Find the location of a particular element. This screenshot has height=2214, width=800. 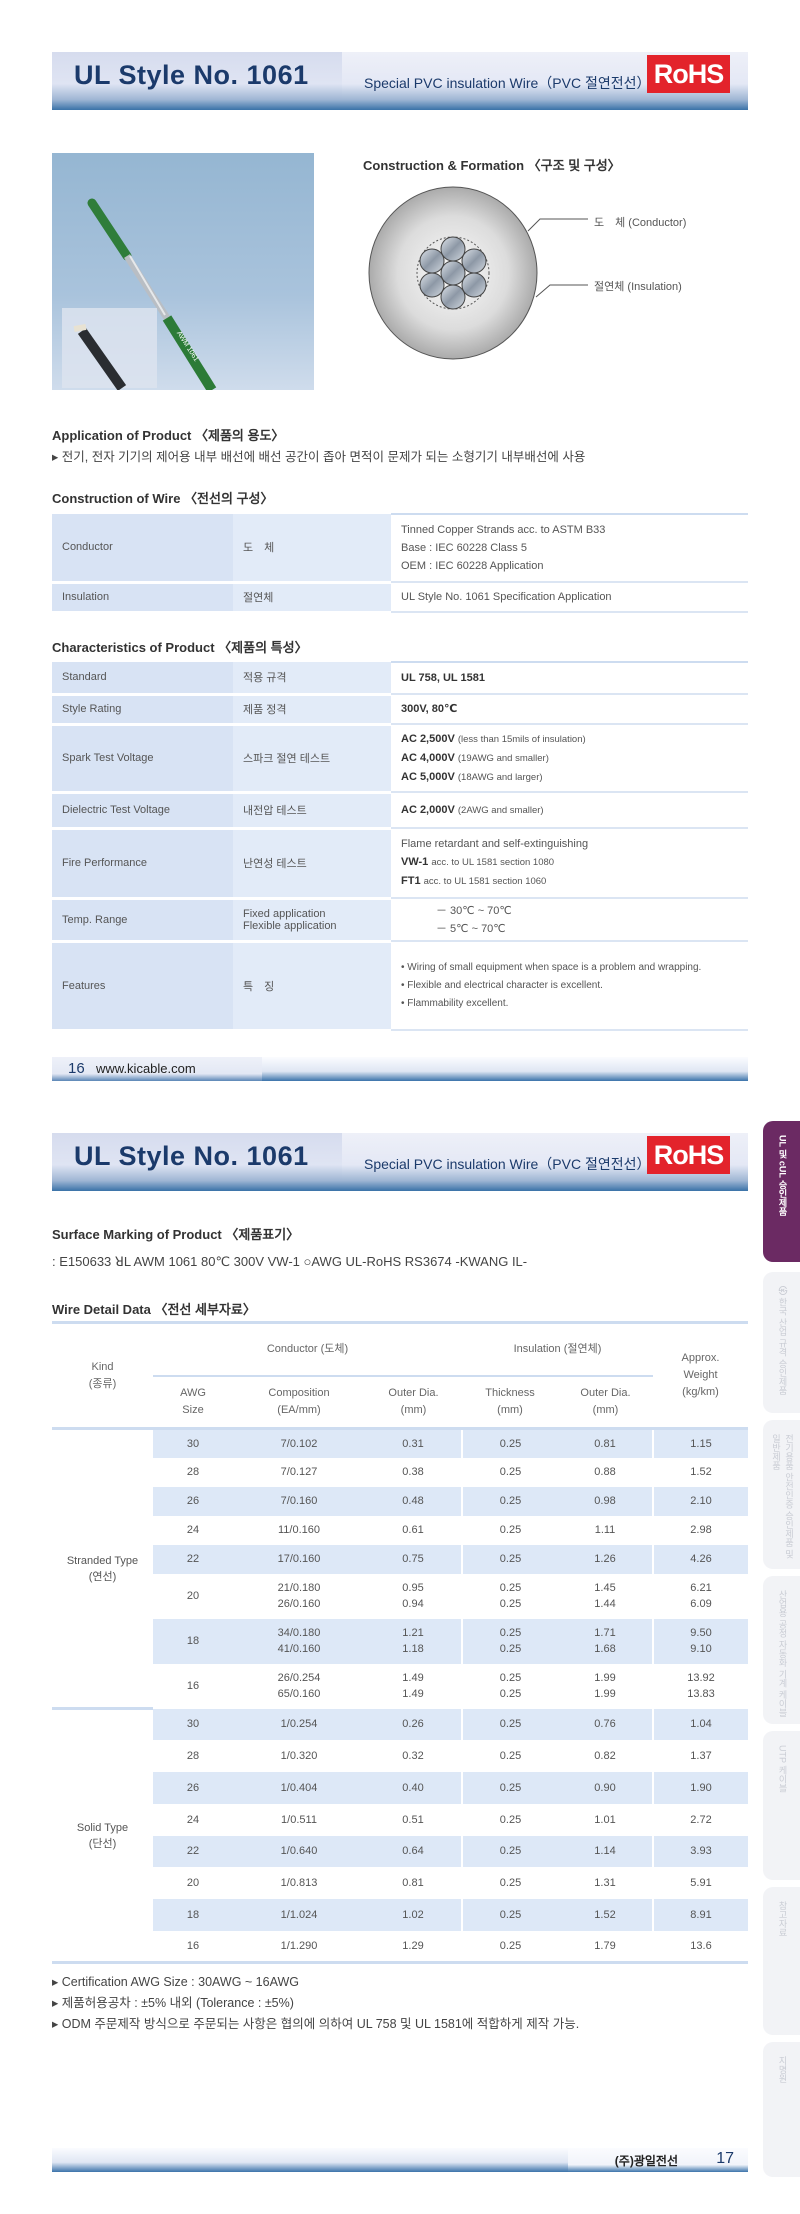

value-line: • Flammability excellent. is located at coordinates (569, 1004).